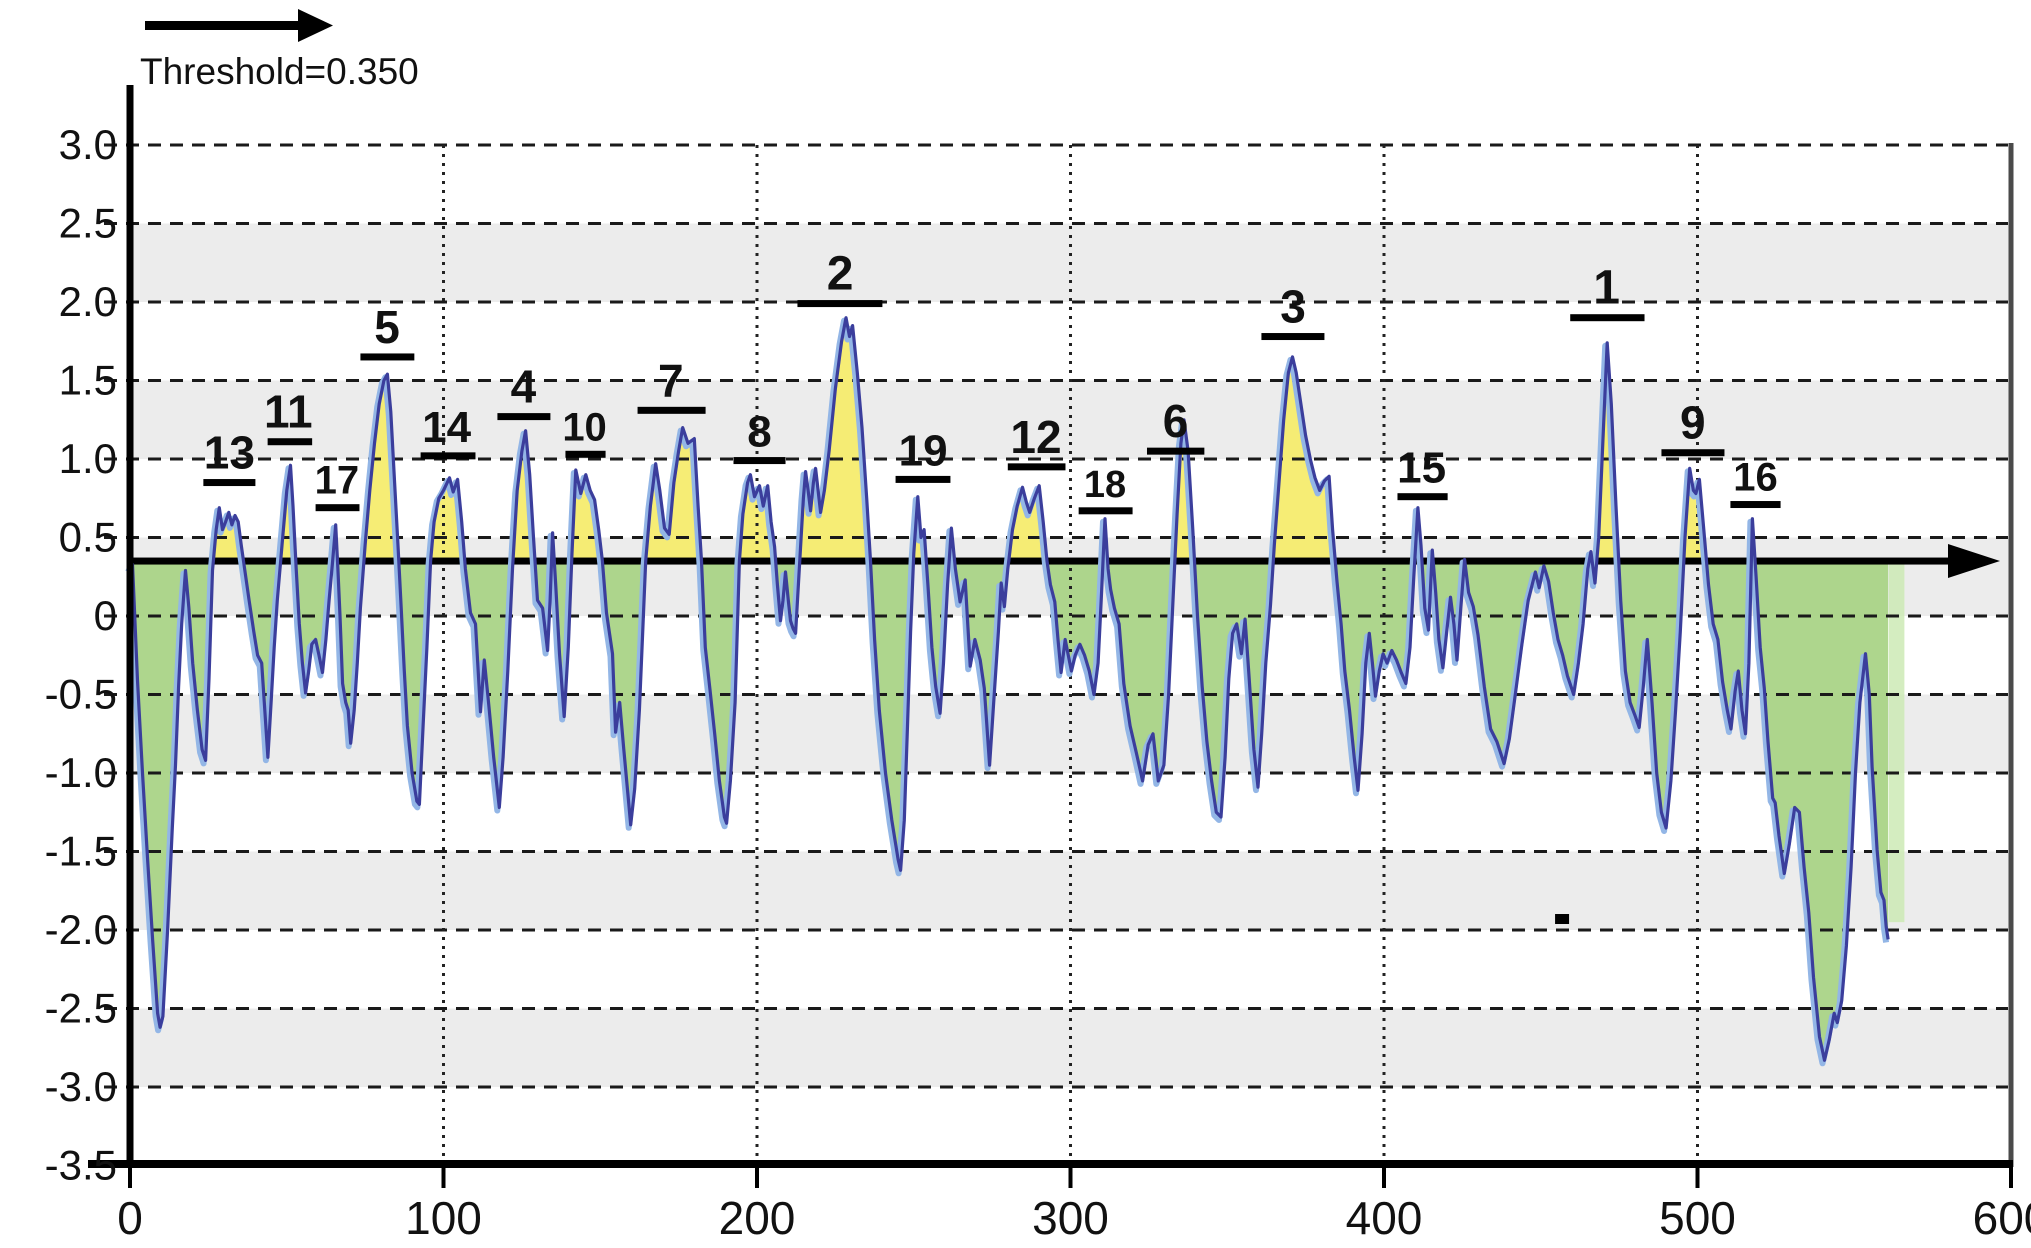 This screenshot has height=1248, width=2031. What do you see at coordinates (81, 1008) in the screenshot?
I see `y-tick-label: -2.5` at bounding box center [81, 1008].